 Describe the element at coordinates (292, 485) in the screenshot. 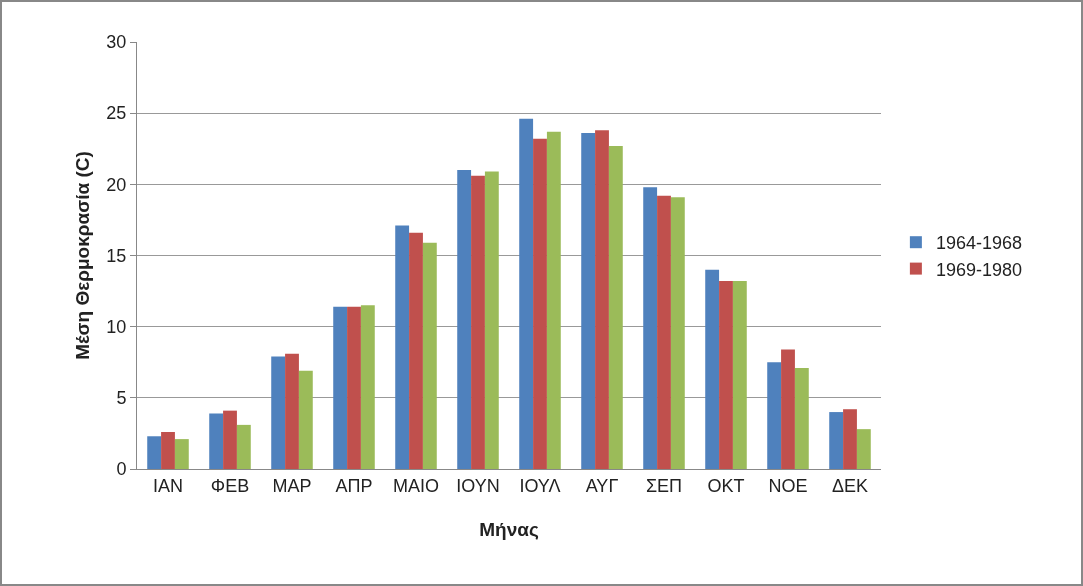

I see `x-tick-label: ΜΑΡ` at that location.